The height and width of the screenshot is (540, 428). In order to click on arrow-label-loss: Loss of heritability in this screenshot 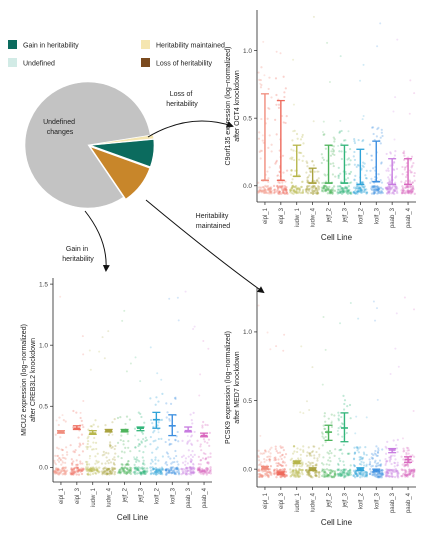, I will do `click(182, 99)`.